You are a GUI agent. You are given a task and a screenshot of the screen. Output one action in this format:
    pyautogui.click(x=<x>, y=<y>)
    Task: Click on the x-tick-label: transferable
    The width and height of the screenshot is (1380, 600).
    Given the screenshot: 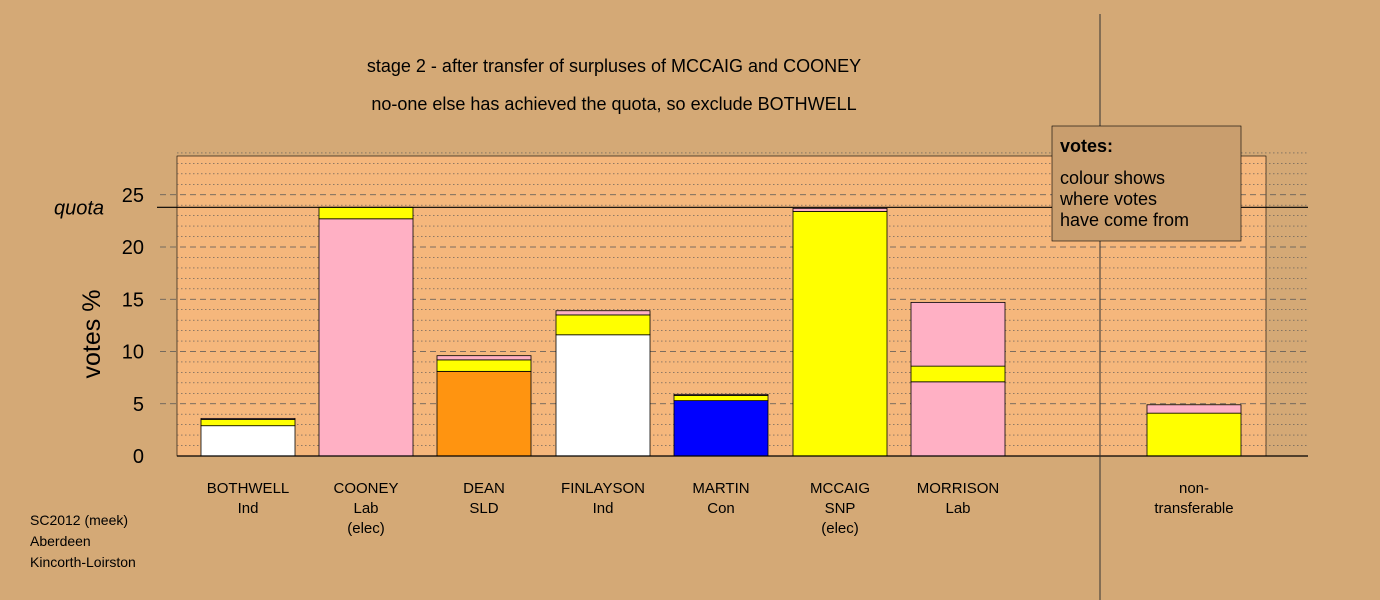 What is the action you would take?
    pyautogui.click(x=1193, y=508)
    